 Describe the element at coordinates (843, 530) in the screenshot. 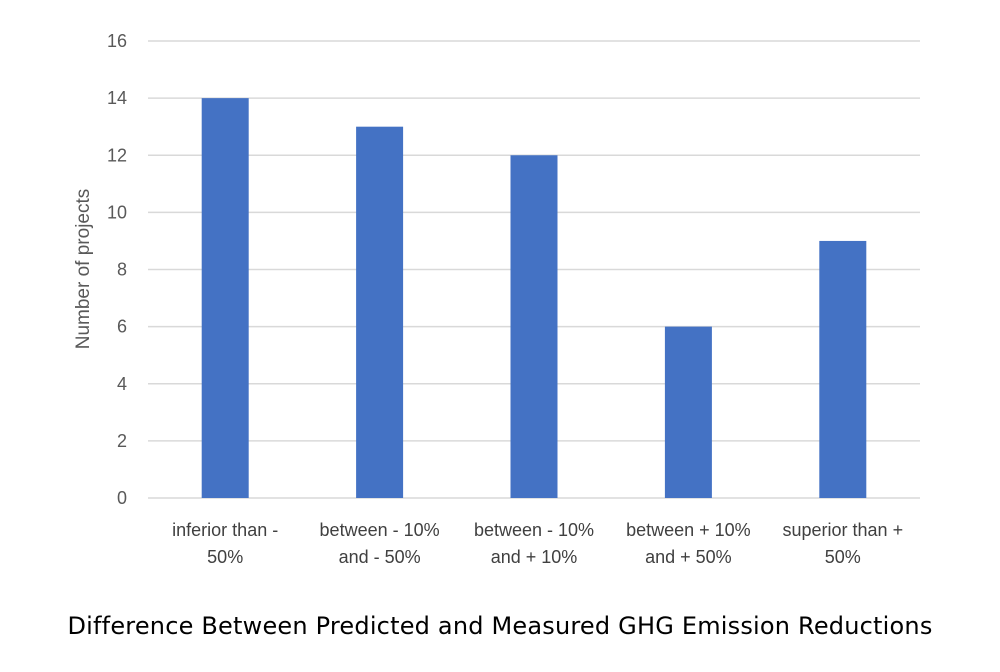

I see `x-category-label: superior than +` at that location.